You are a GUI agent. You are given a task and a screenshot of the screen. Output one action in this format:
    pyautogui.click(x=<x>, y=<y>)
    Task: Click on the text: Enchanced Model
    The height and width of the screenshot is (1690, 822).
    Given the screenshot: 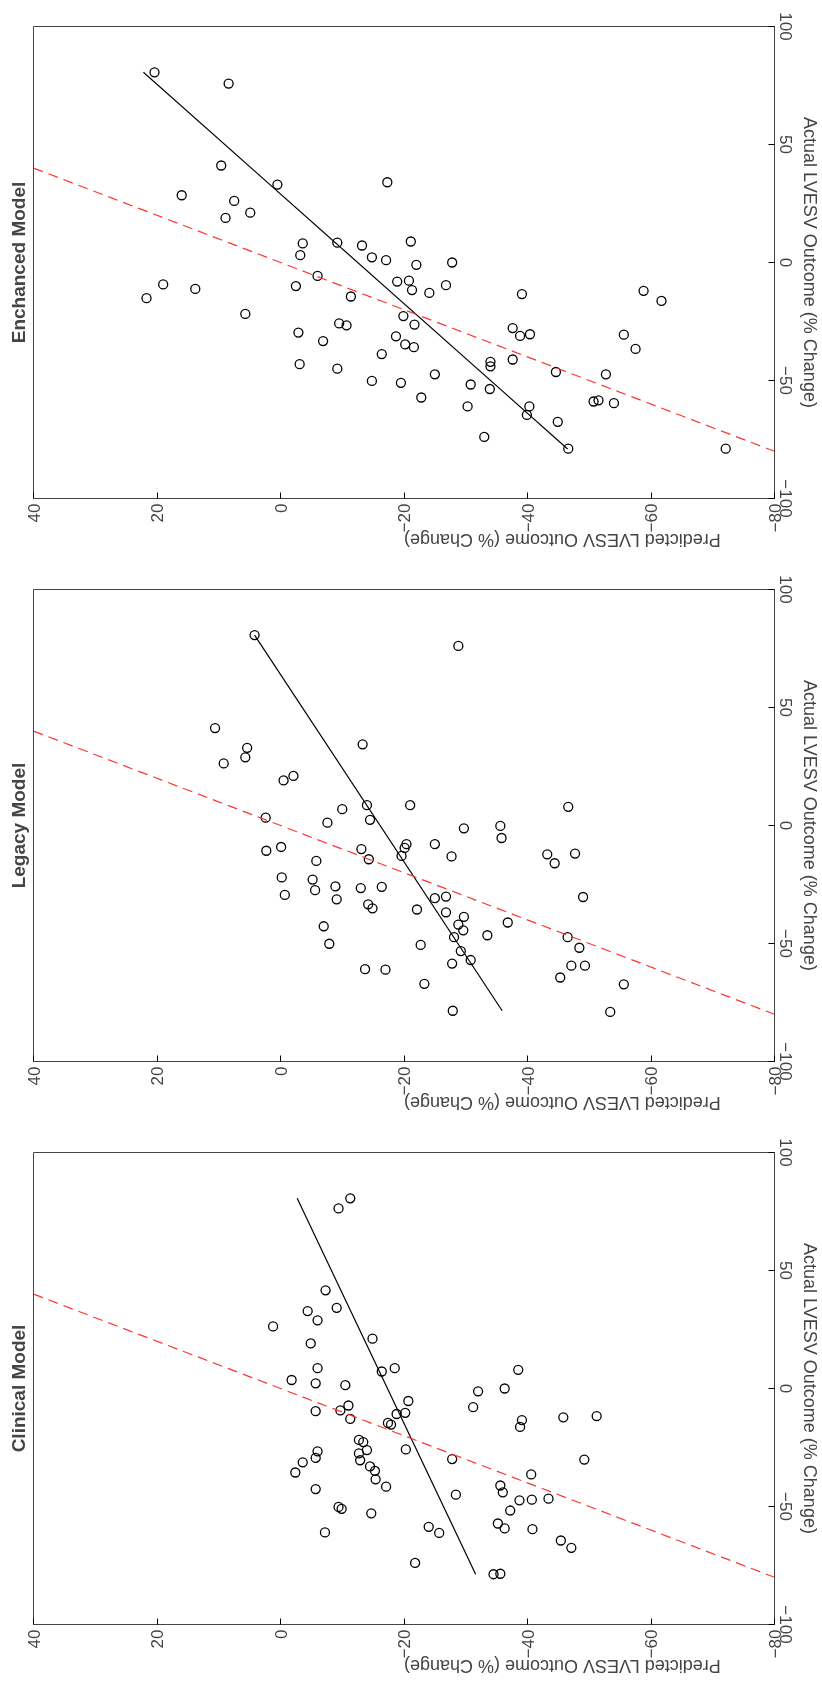 What is the action you would take?
    pyautogui.click(x=18, y=262)
    